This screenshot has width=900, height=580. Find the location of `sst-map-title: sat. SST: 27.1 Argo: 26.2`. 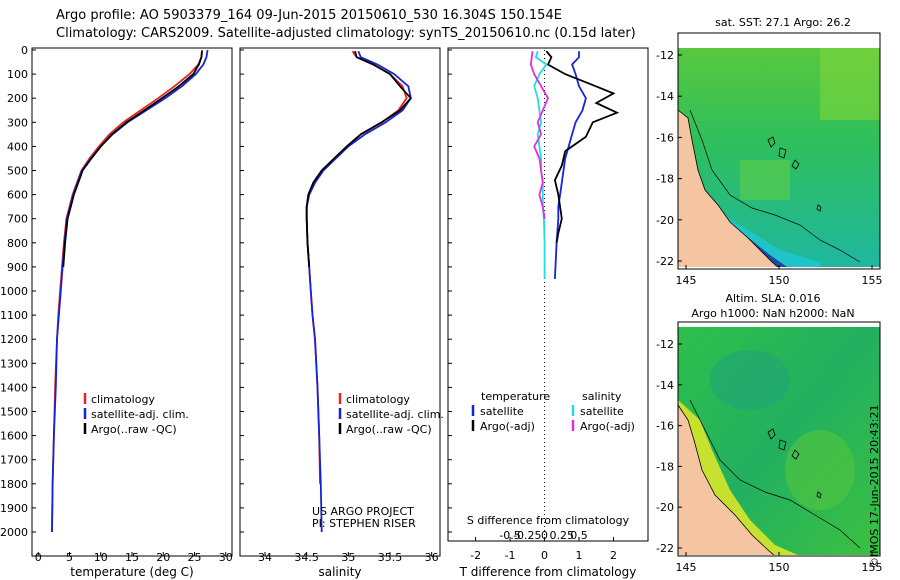

sst-map-title: sat. SST: 27.1 Argo: 26.2 is located at coordinates (783, 22).